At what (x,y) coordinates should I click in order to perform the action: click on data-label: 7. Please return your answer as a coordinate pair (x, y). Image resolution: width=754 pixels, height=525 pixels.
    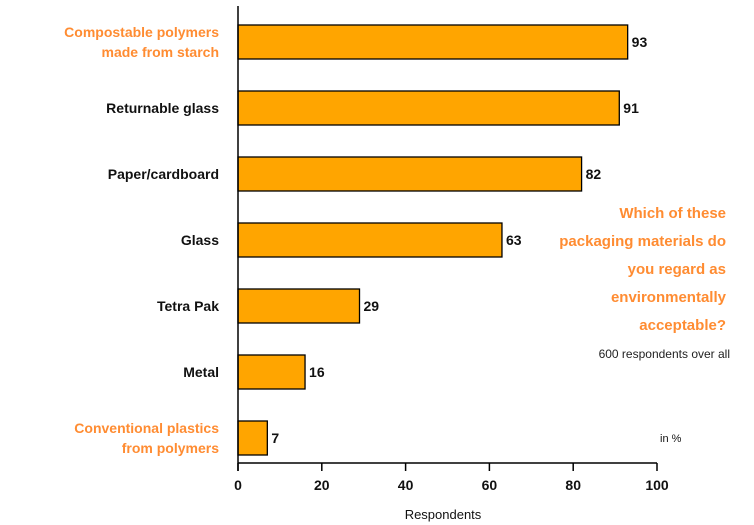
    Looking at the image, I should click on (275, 438).